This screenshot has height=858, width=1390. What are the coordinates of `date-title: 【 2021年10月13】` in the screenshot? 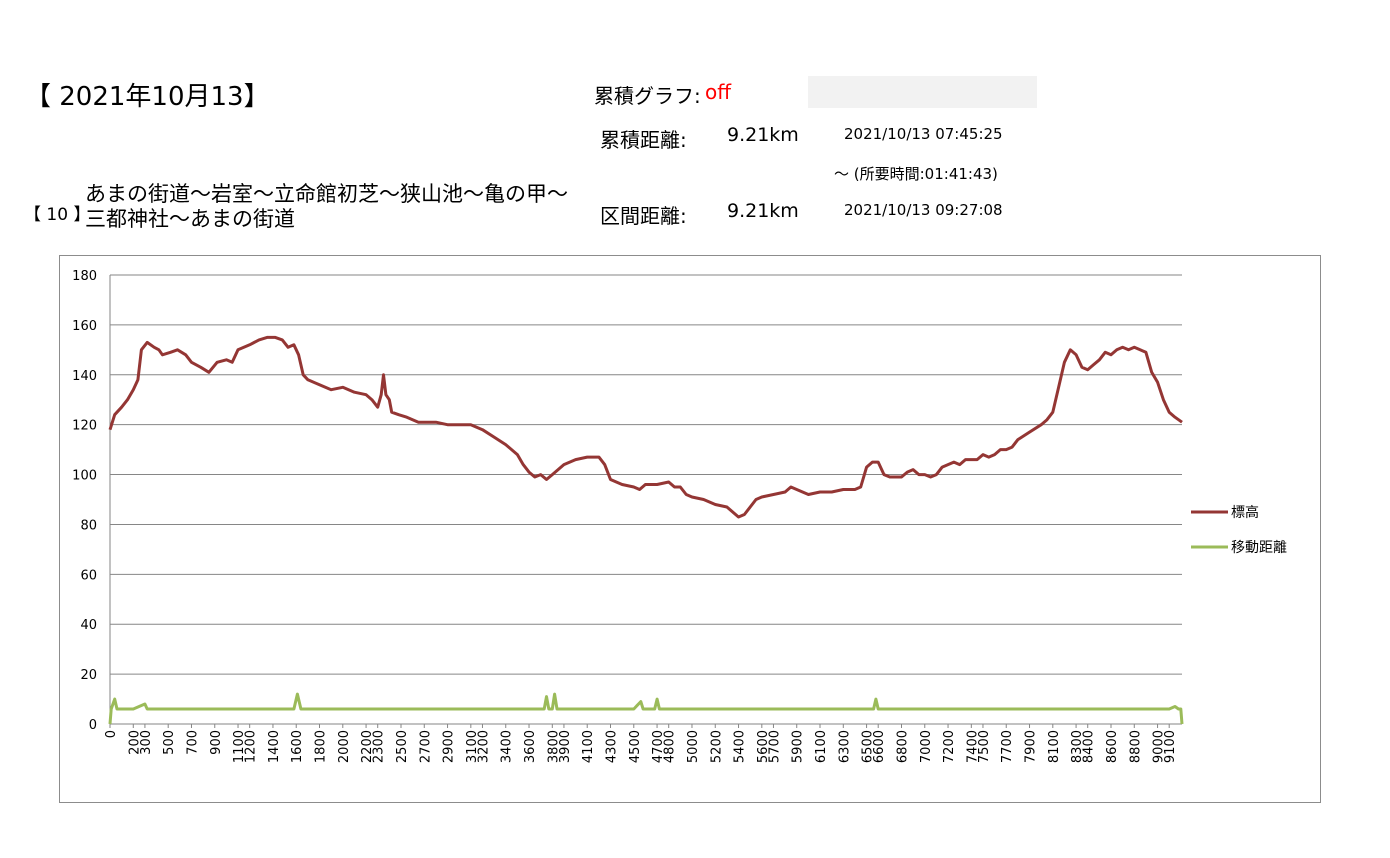 It's located at (147, 97).